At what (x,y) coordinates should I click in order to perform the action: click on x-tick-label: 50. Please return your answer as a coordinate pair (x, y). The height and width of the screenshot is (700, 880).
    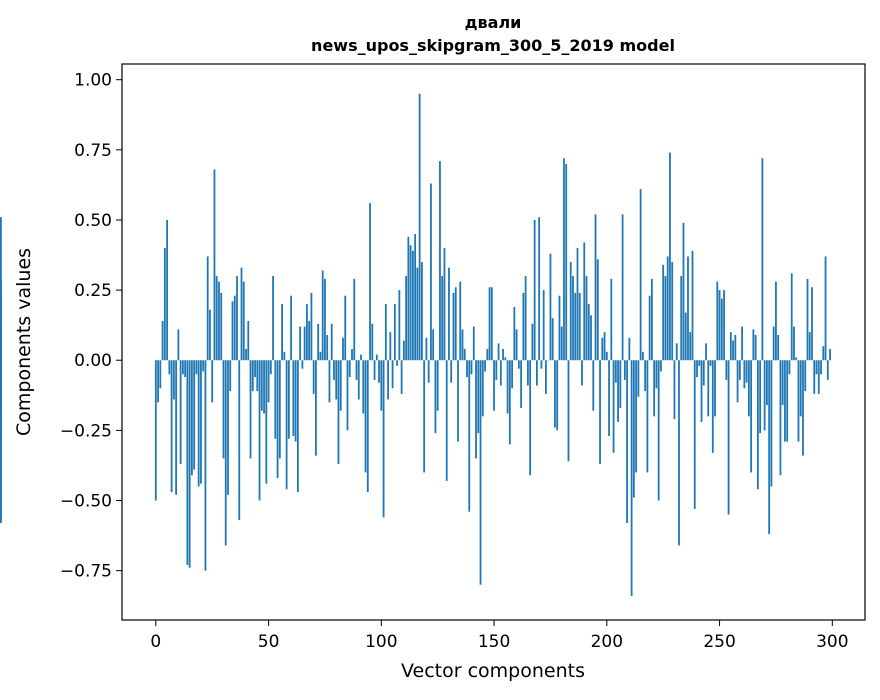
    Looking at the image, I should click on (269, 642).